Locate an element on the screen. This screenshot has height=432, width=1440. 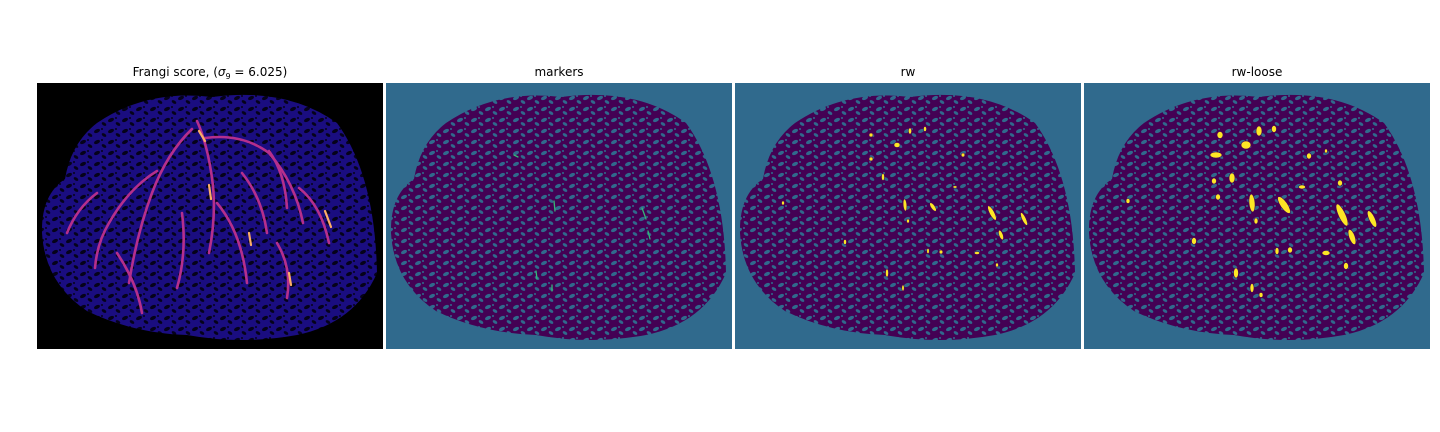
frangi-title-sigma: σ is located at coordinates (221, 72).